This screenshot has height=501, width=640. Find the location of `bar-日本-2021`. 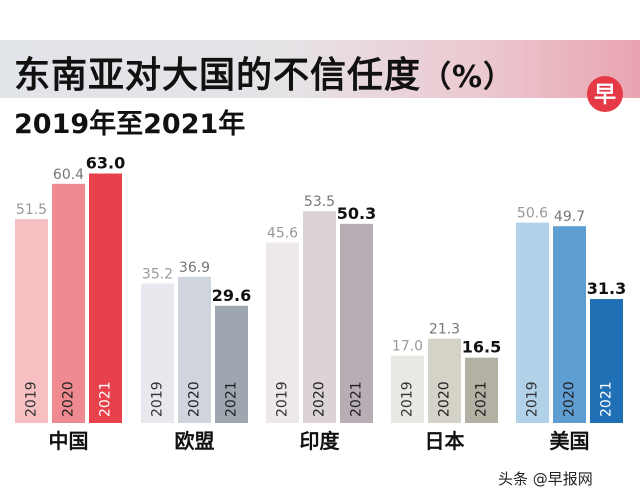

bar-日本-2021 is located at coordinates (481, 390).